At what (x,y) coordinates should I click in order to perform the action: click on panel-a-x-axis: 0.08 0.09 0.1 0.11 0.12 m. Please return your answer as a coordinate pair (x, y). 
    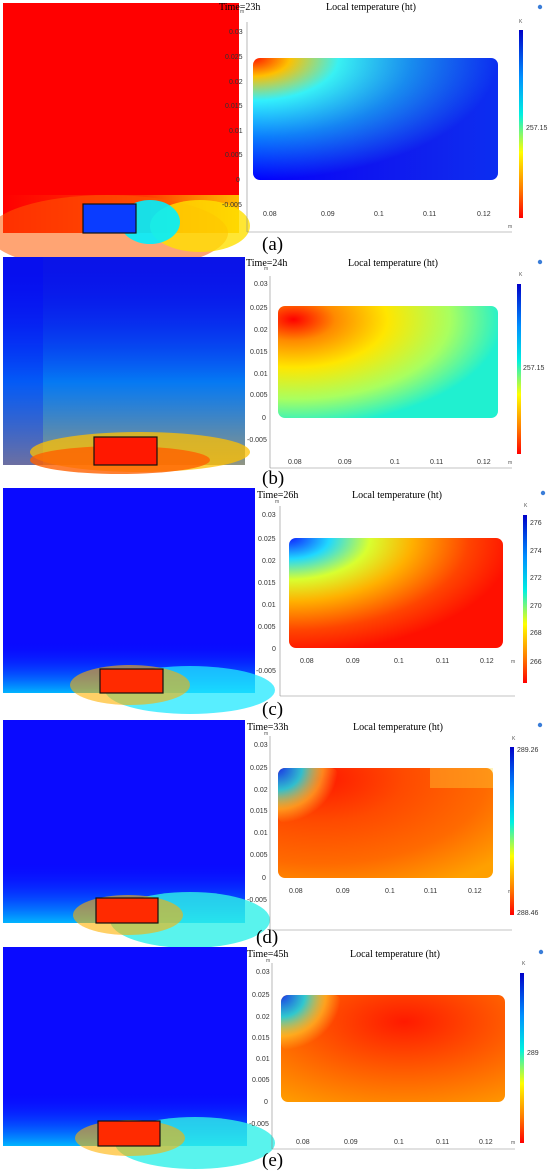
    Looking at the image, I should click on (379, 222).